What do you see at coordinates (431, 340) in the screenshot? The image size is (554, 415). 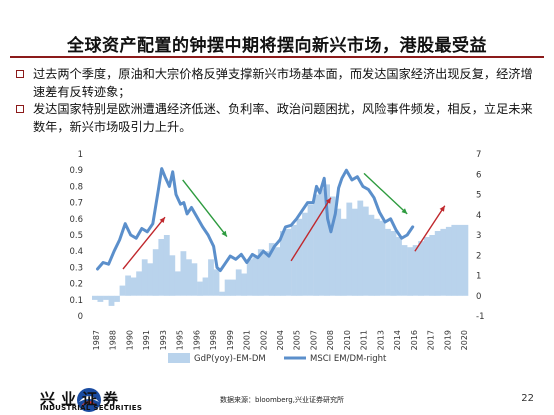 I see `x-axis-tick-label: 2017` at bounding box center [431, 340].